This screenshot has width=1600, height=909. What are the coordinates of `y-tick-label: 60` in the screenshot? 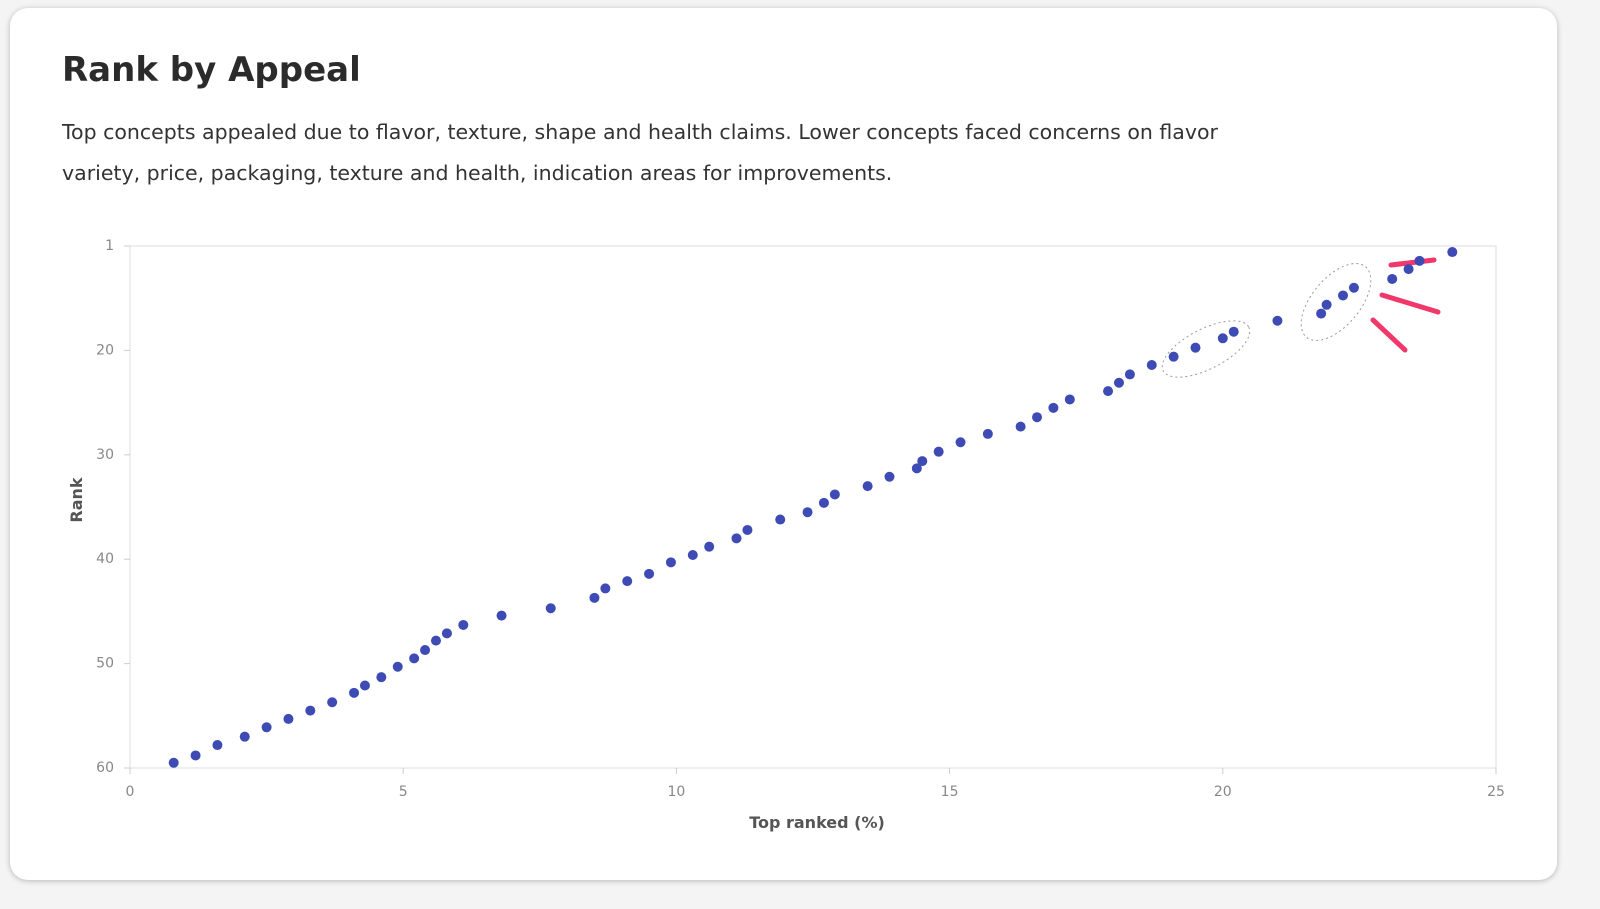 It's located at (105, 768).